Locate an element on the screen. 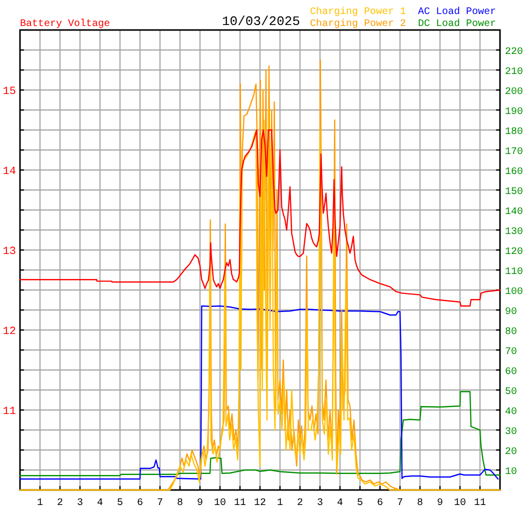 This screenshot has height=510, width=527. y-tick-label: 12 is located at coordinates (9, 332).